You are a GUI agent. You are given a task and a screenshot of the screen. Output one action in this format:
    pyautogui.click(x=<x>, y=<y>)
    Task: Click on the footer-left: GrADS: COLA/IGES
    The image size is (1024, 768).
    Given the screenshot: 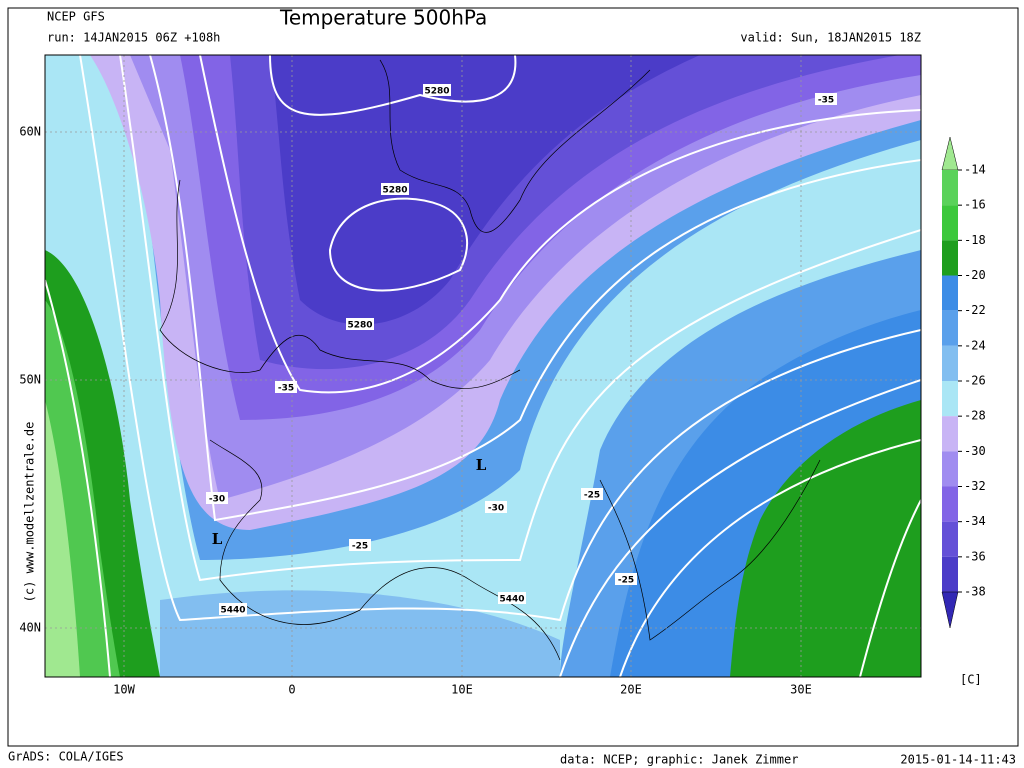 What is the action you would take?
    pyautogui.click(x=66, y=757)
    